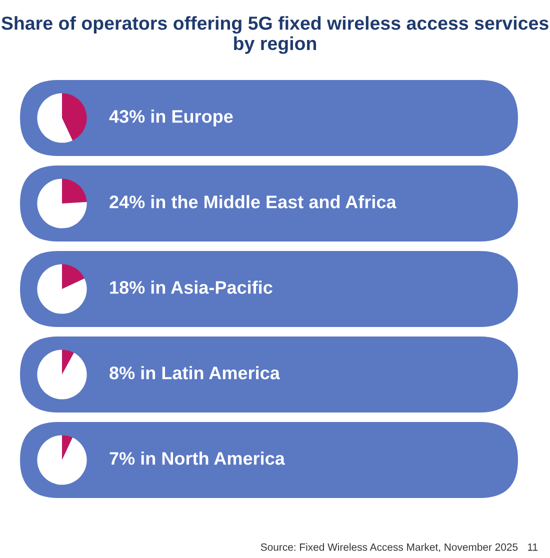 This screenshot has width=550, height=558. What do you see at coordinates (274, 35) in the screenshot?
I see `text: Share of operators offering 5G fixed wireless access services by region` at bounding box center [274, 35].